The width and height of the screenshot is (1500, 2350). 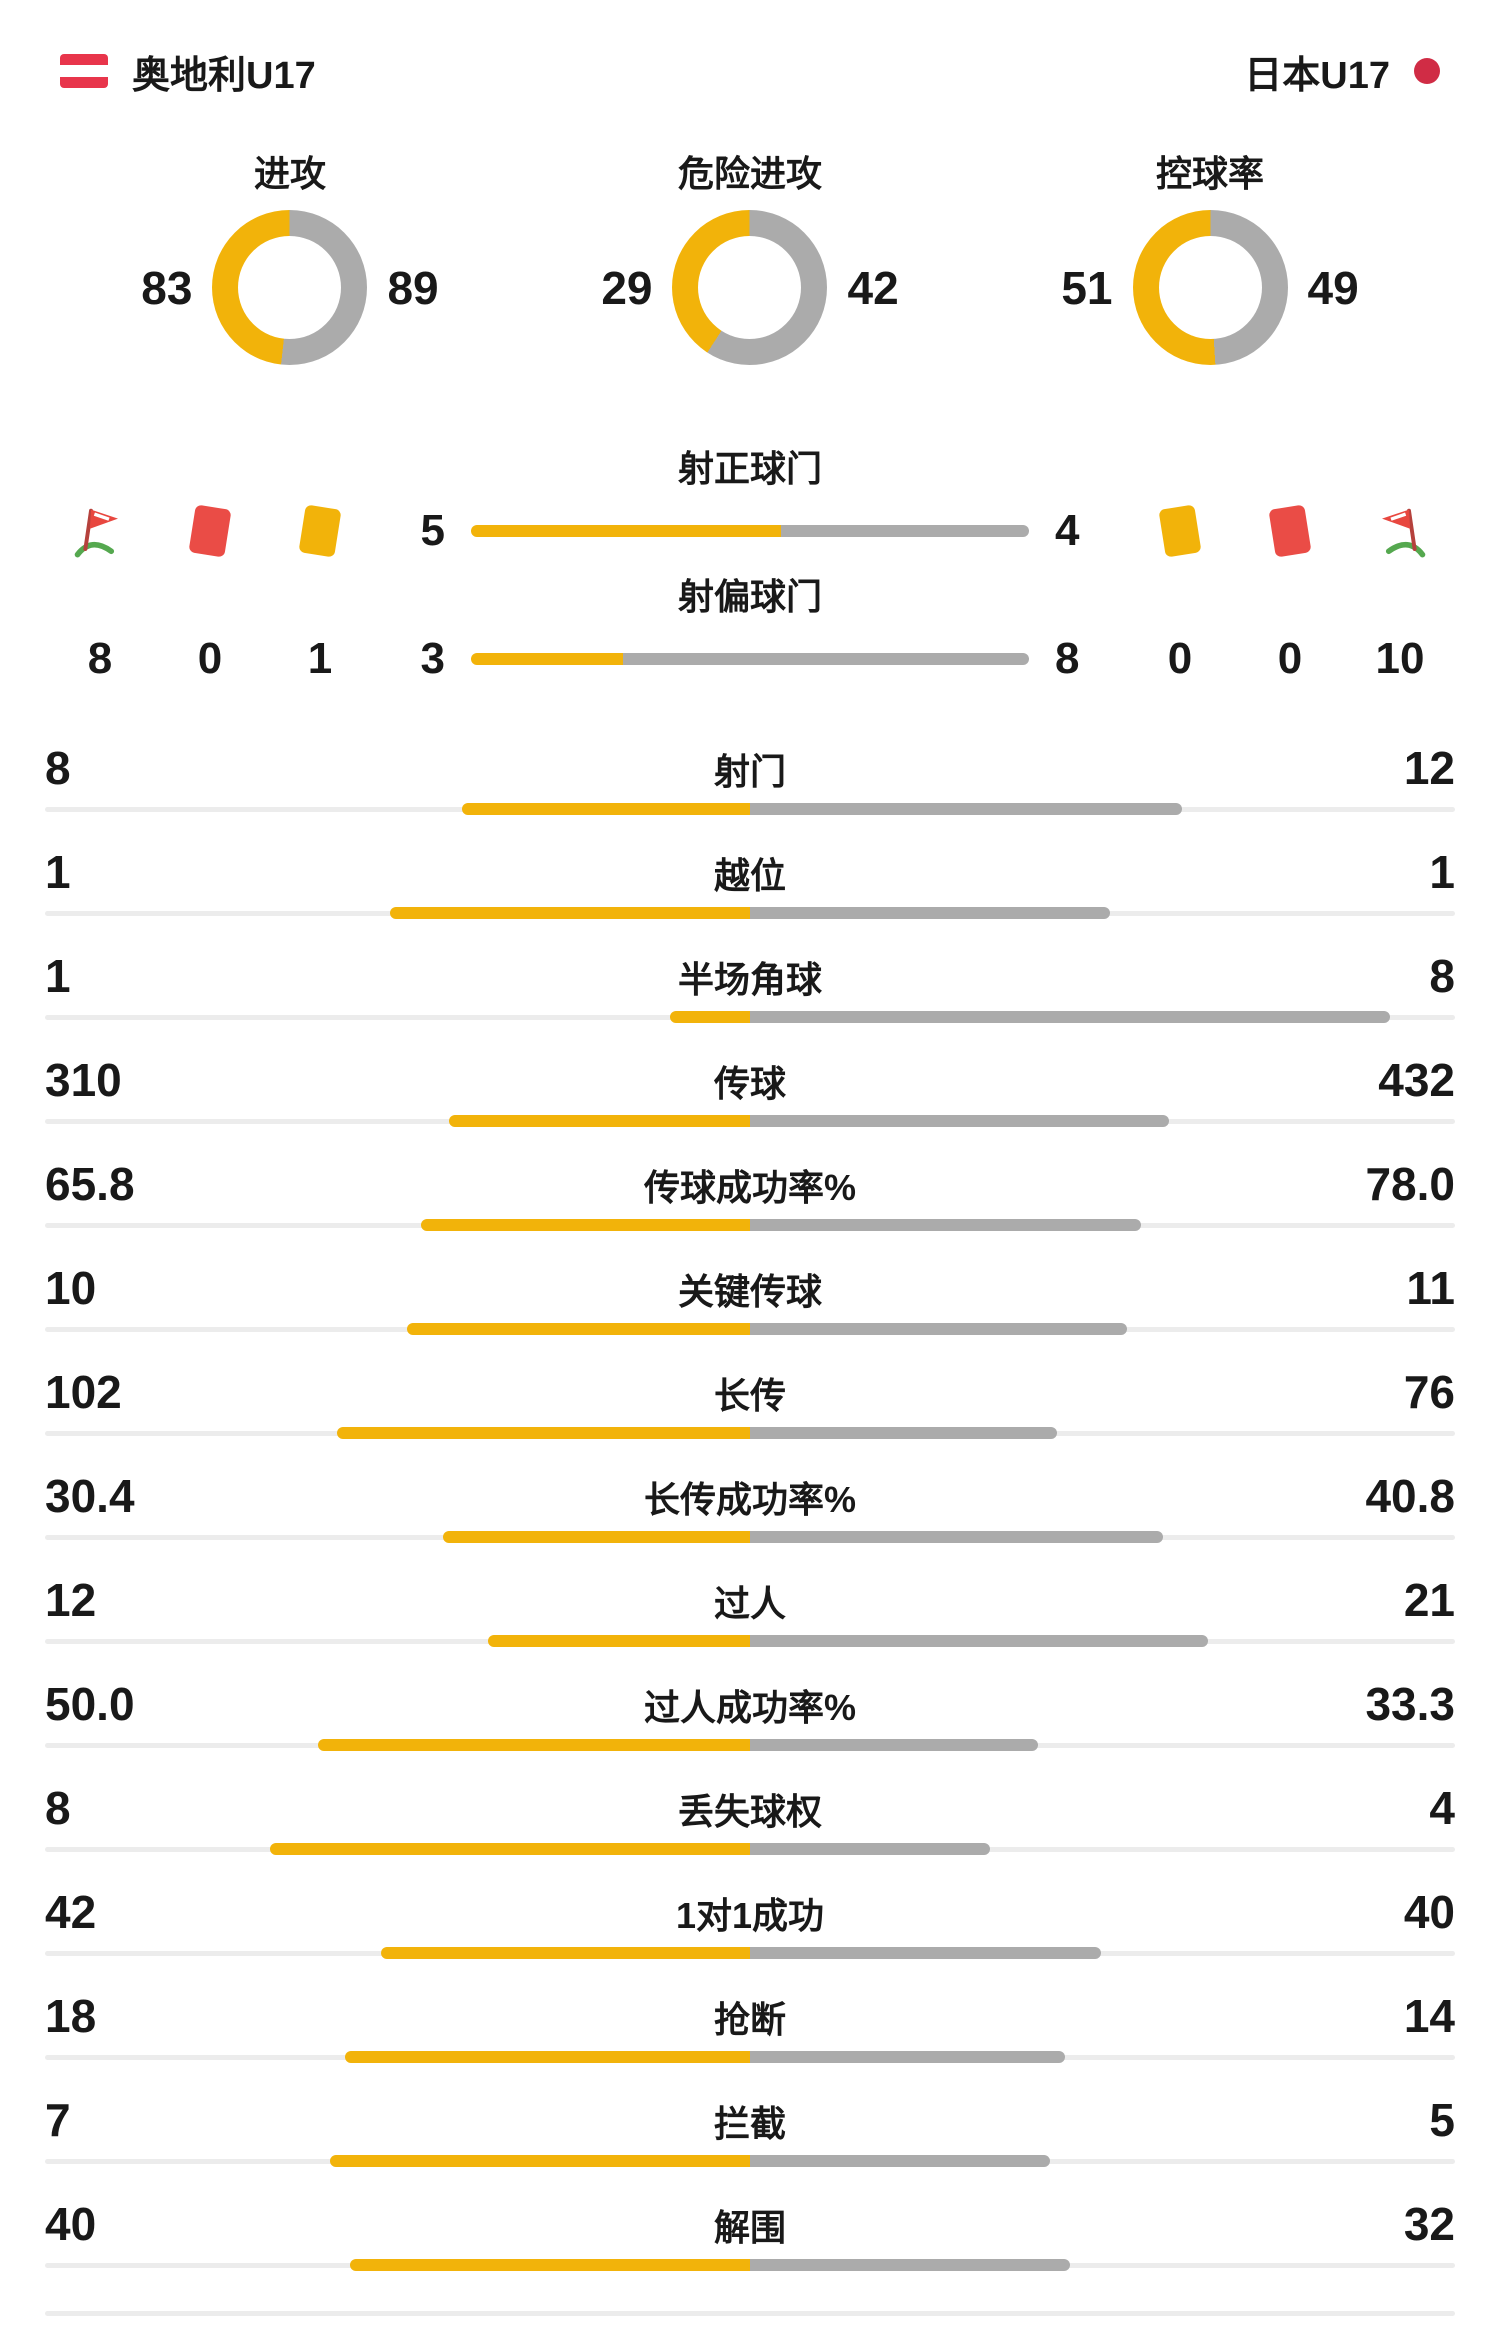 What do you see at coordinates (749, 979) in the screenshot?
I see `stat-label: 半场角球` at bounding box center [749, 979].